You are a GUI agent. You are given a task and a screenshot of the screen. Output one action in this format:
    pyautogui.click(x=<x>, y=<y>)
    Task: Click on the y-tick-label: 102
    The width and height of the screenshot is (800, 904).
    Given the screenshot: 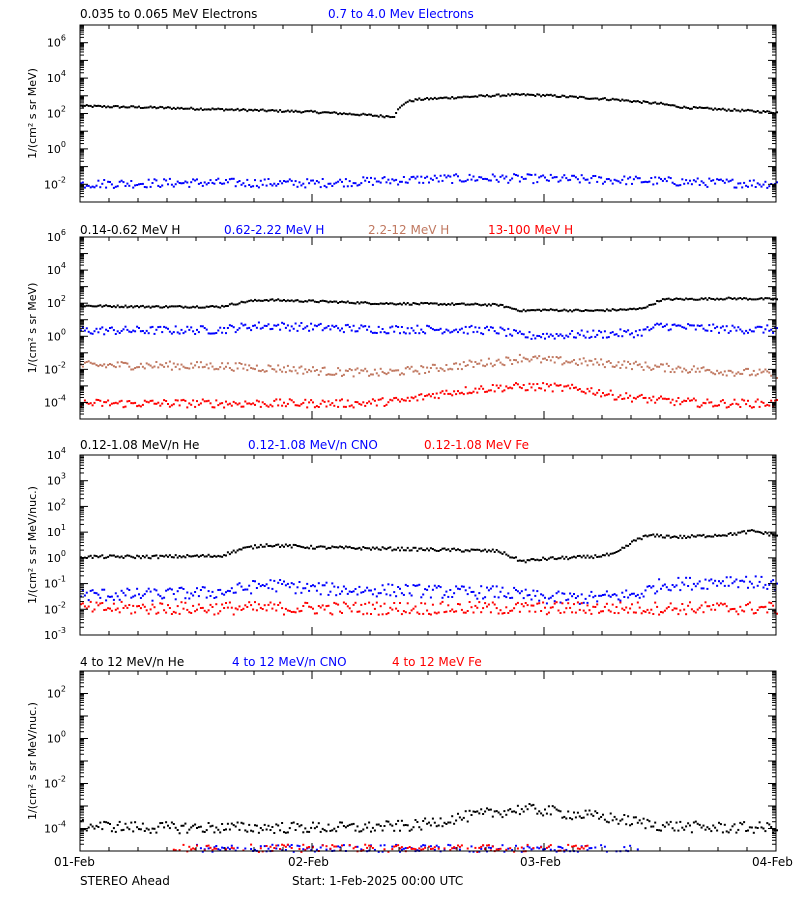 What is the action you would take?
    pyautogui.click(x=56, y=113)
    